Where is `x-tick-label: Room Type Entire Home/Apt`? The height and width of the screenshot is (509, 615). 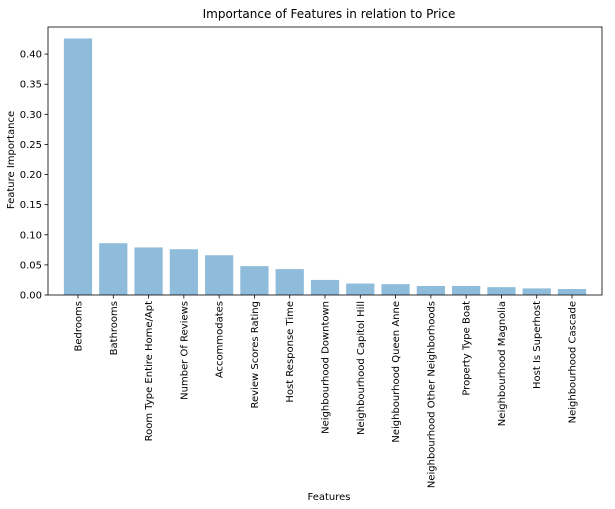
x-tick-label: Room Type Entire Home/Apt is located at coordinates (149, 371).